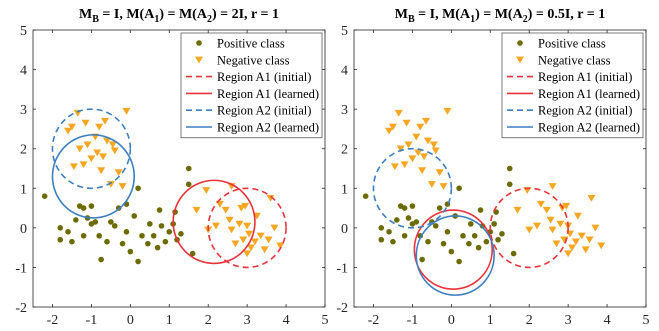 The width and height of the screenshot is (659, 331). What do you see at coordinates (344, 189) in the screenshot?
I see `y-tick-label: 1` at bounding box center [344, 189].